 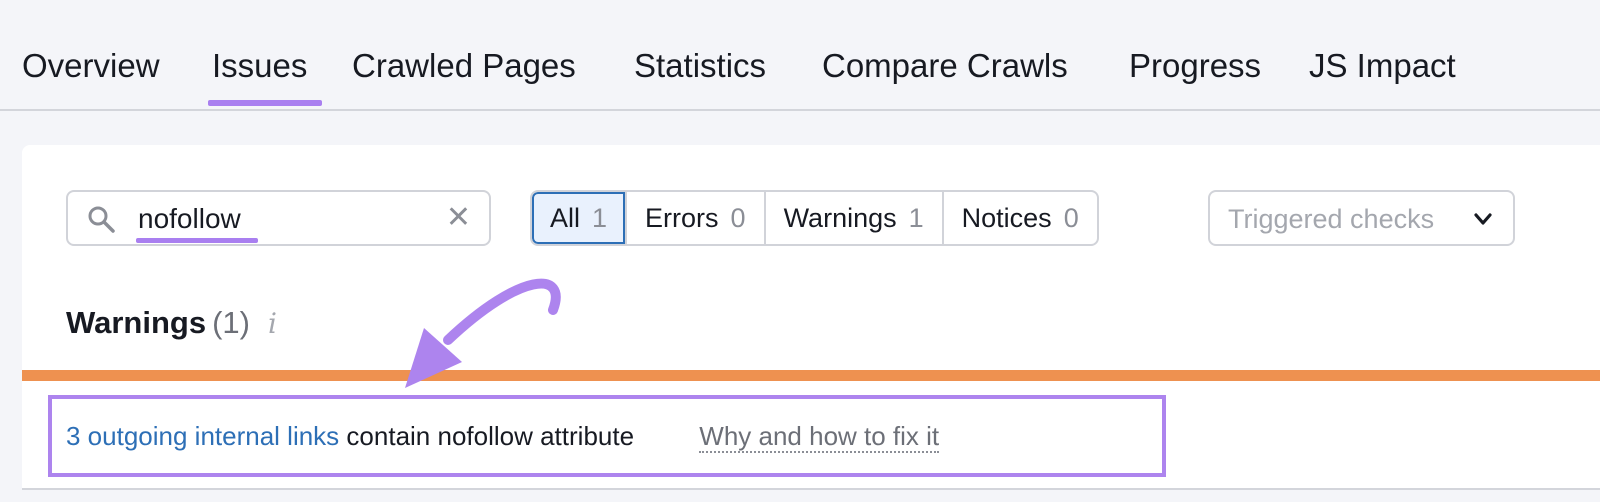 What do you see at coordinates (203, 436) in the screenshot?
I see `issue-link: 3 outgoing internal links` at bounding box center [203, 436].